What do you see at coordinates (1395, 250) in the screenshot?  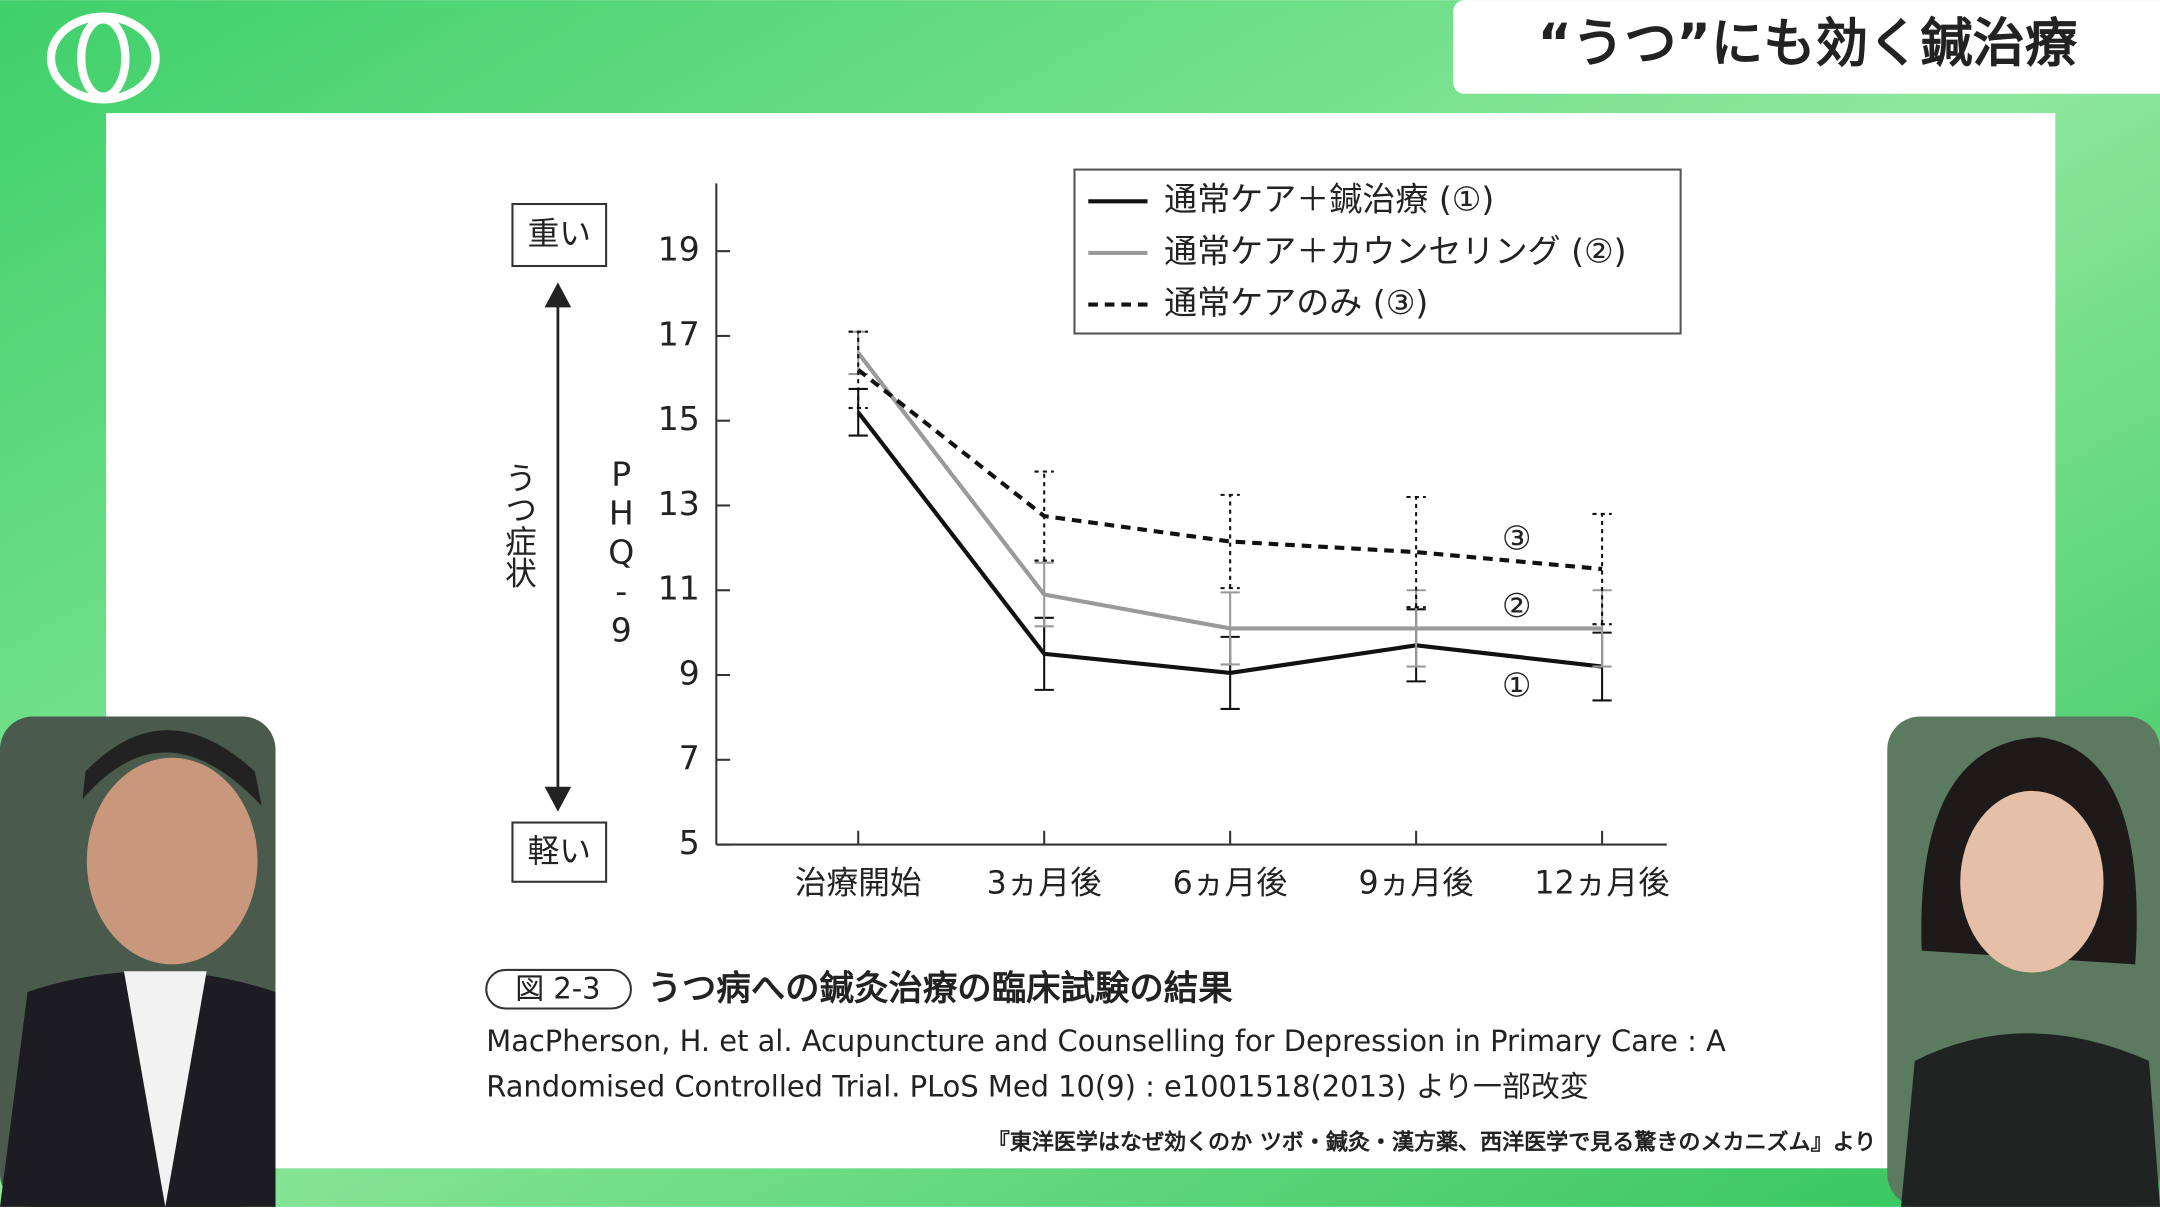 I see `legend-label: 通常ケア＋カウンセリング (②)` at bounding box center [1395, 250].